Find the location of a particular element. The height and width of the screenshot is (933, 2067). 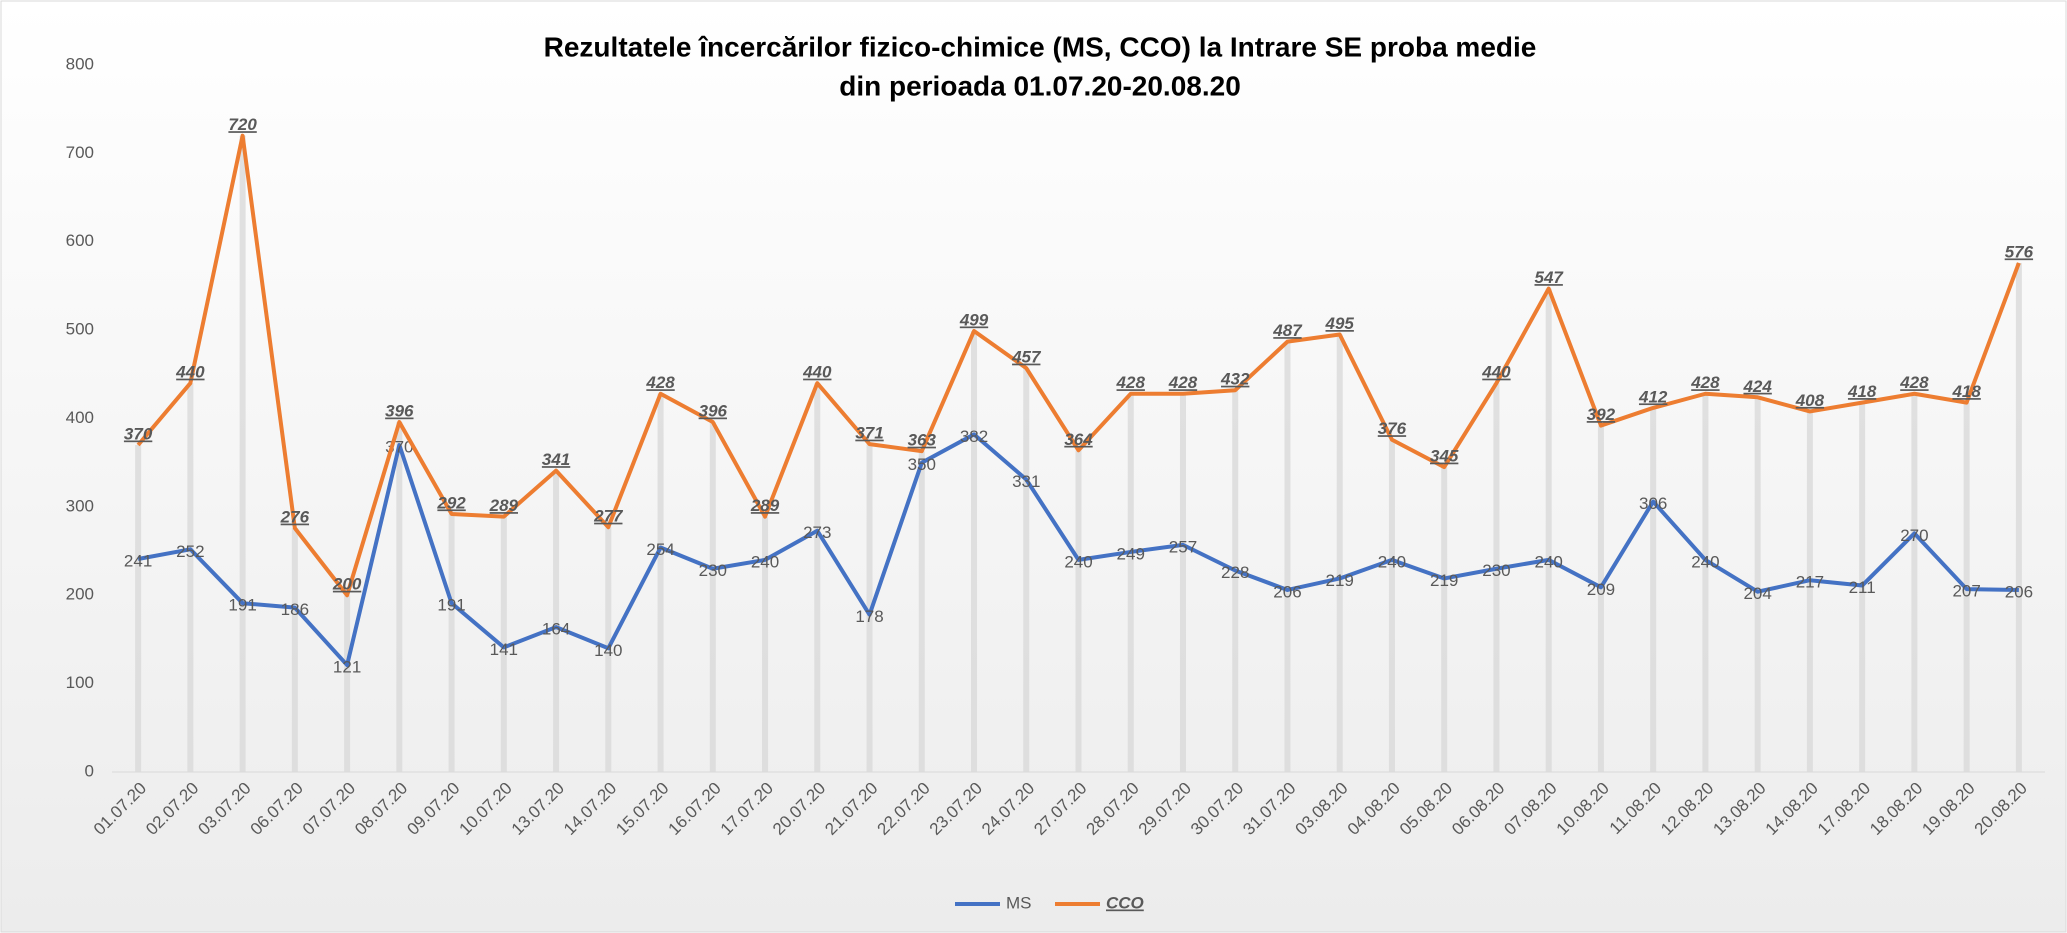

data-label: 376 is located at coordinates (1392, 428).